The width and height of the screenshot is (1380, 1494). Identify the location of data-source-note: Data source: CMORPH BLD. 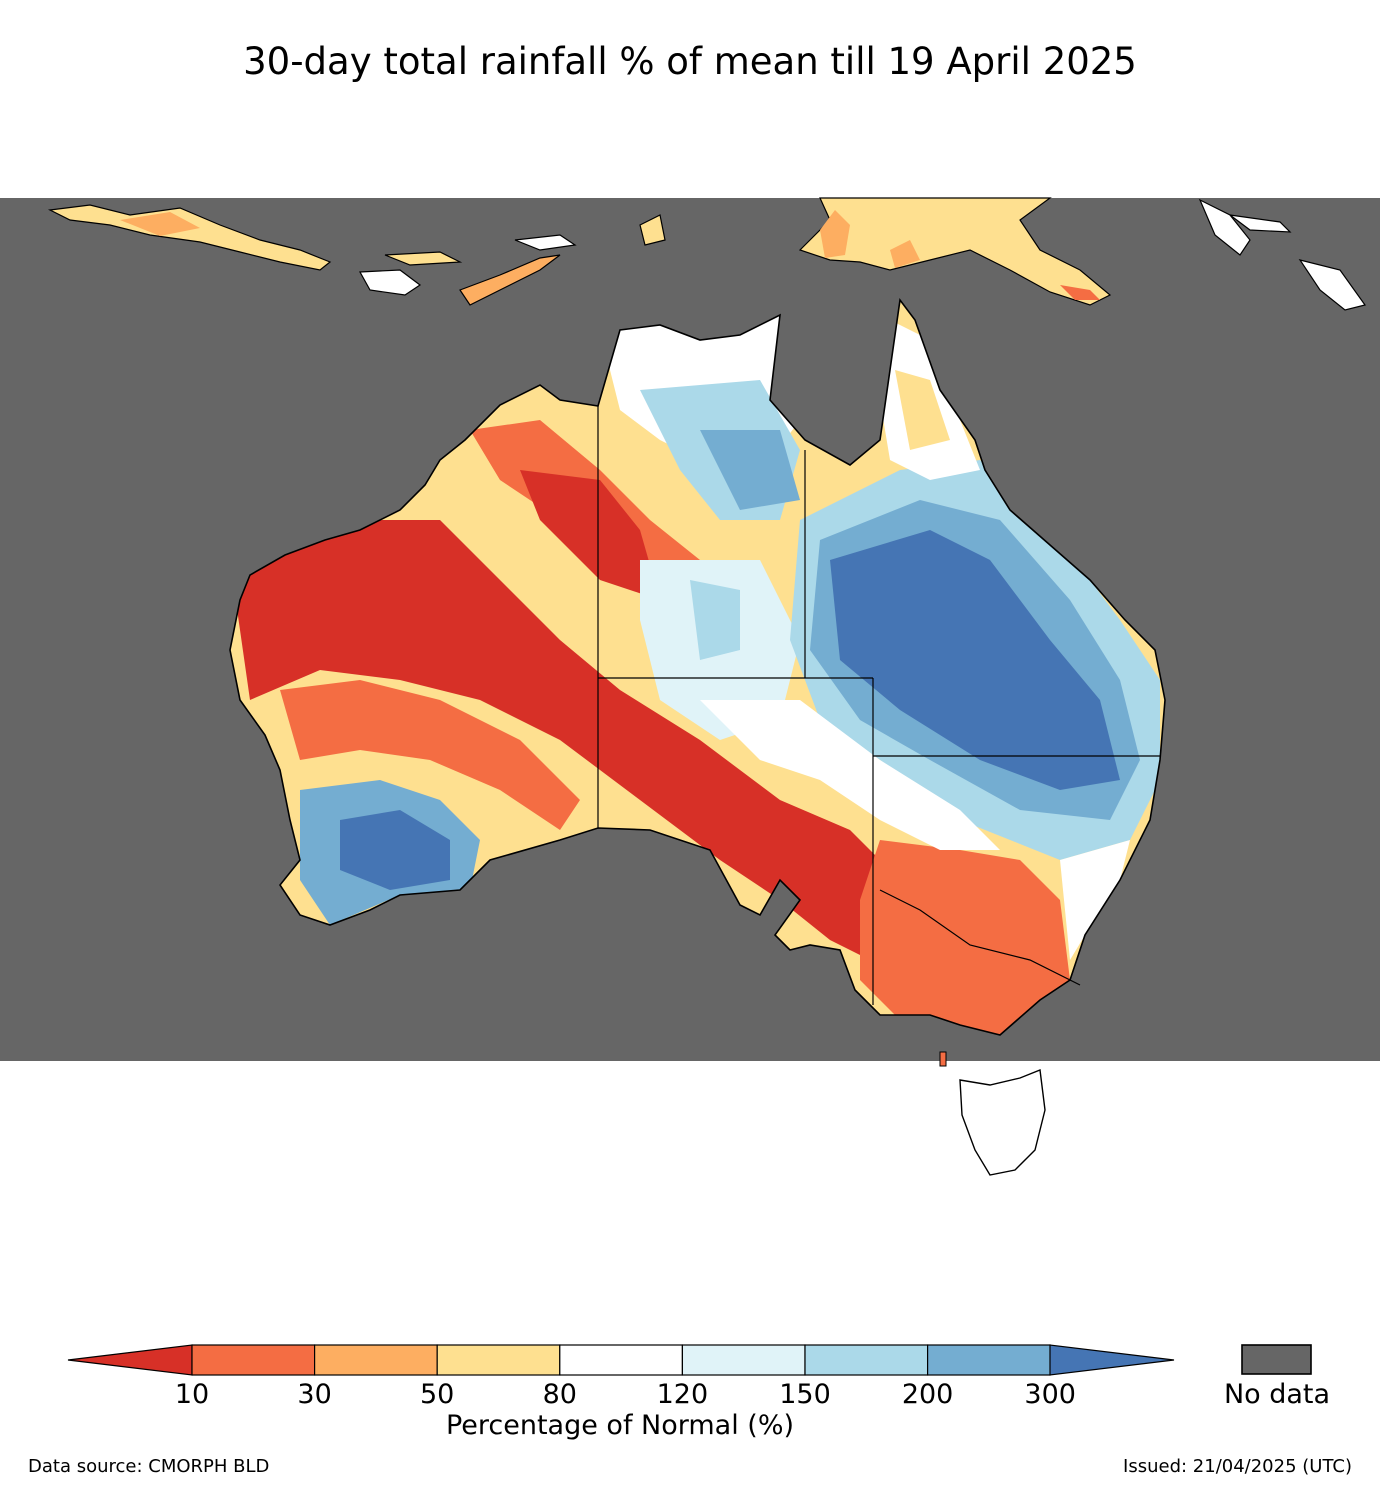
(149, 1466).